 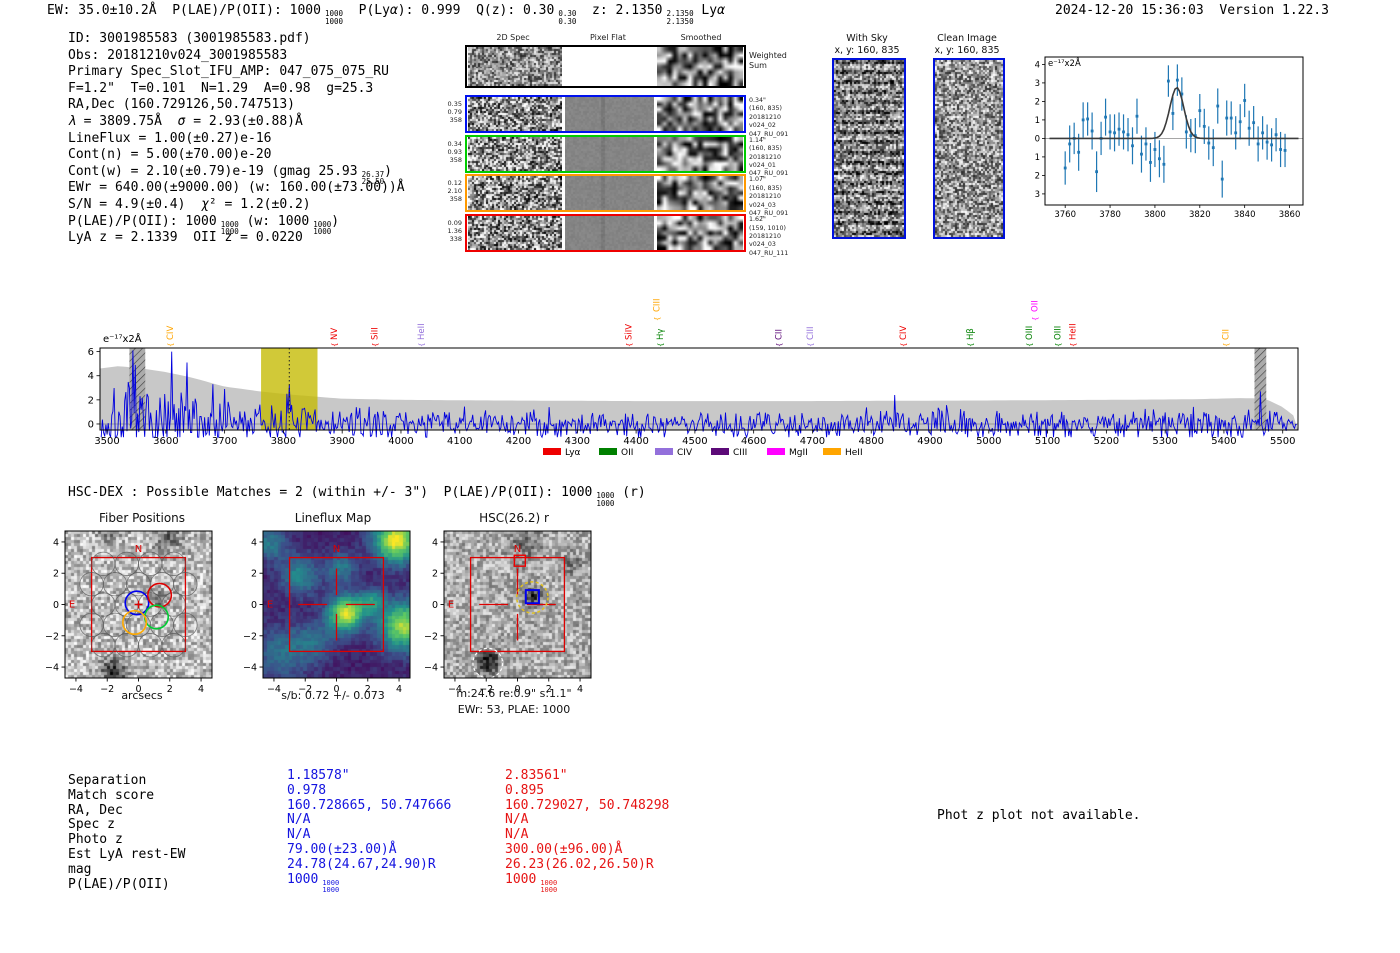 What do you see at coordinates (426, 837) in the screenshot?
I see `match-table-row: Photo z N/A N/A` at bounding box center [426, 837].